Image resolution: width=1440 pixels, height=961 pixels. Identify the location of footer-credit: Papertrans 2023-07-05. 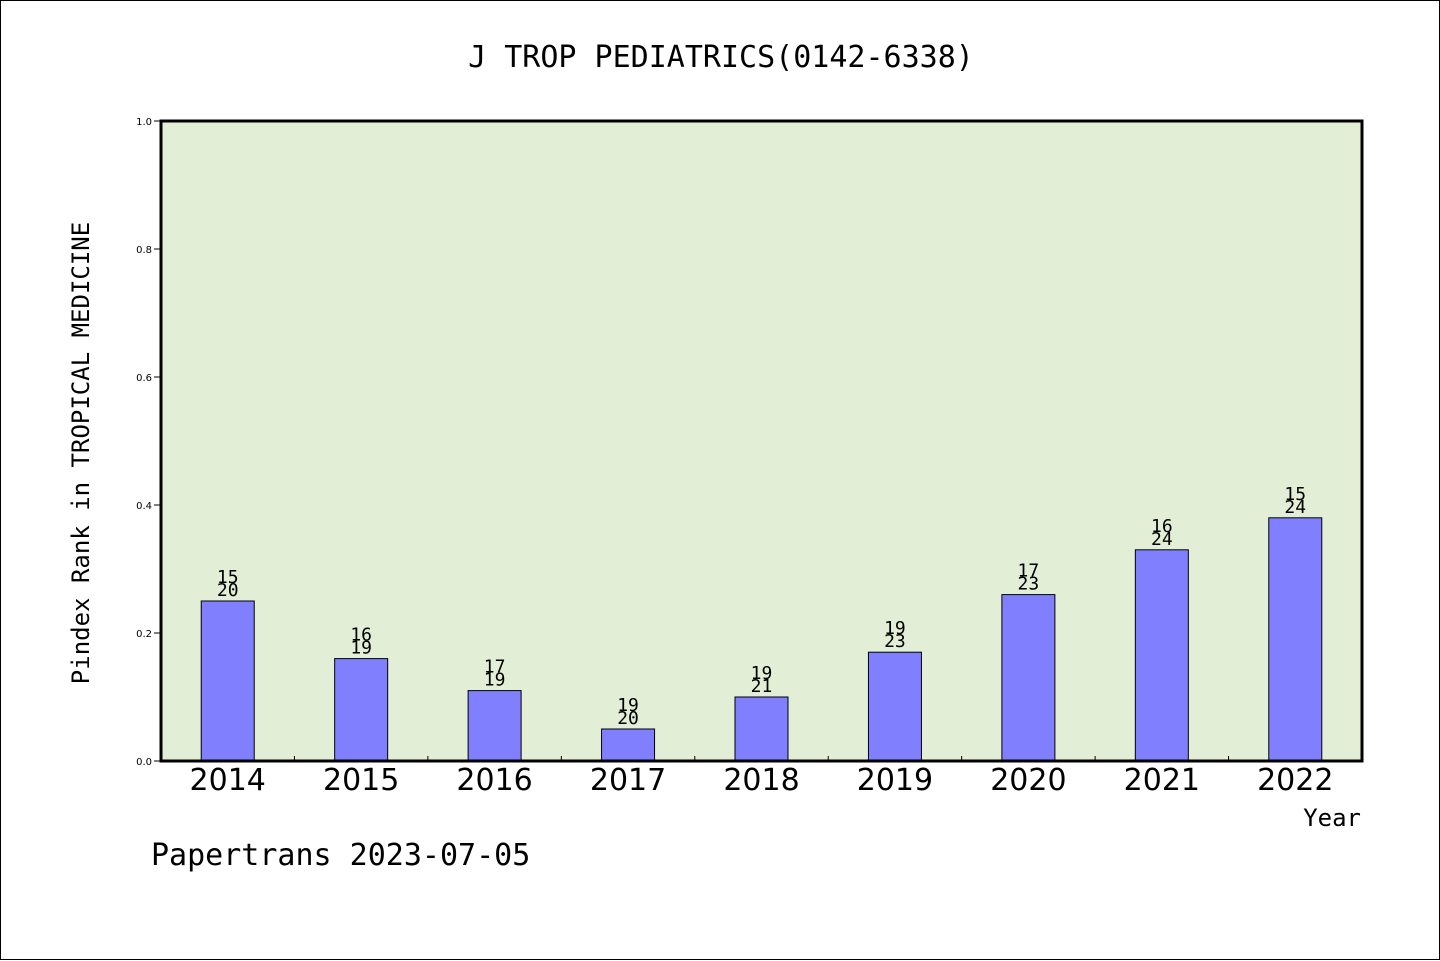
(340, 855).